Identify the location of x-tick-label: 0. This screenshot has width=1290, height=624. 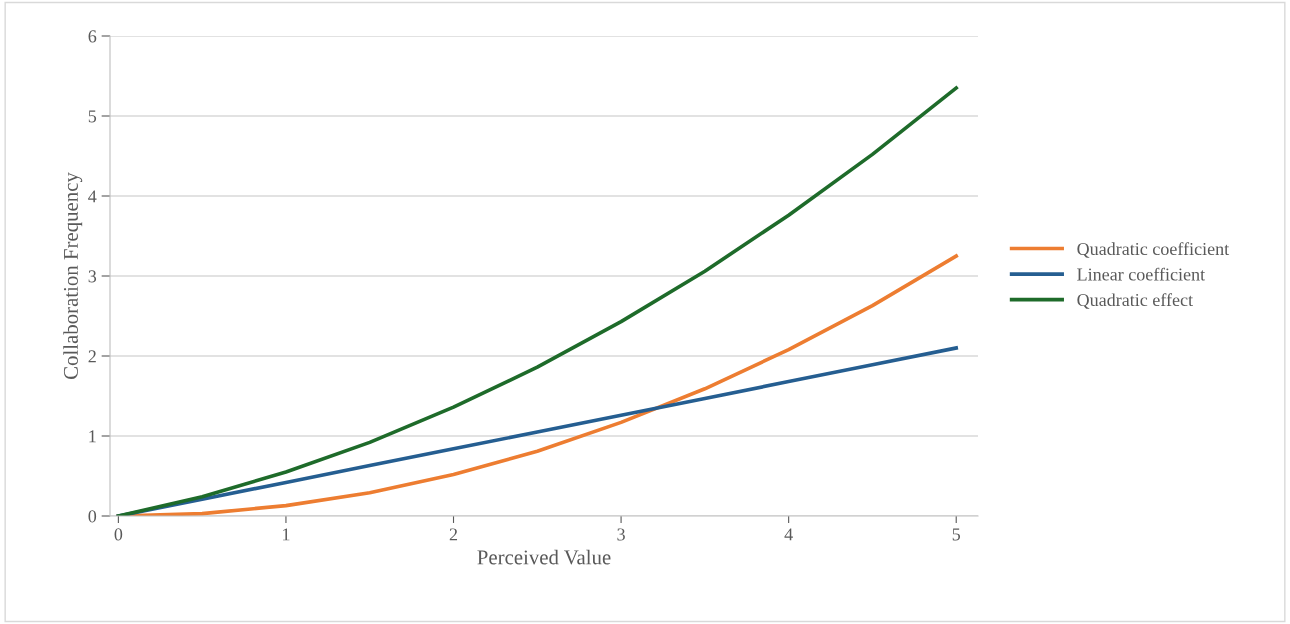
(118, 534).